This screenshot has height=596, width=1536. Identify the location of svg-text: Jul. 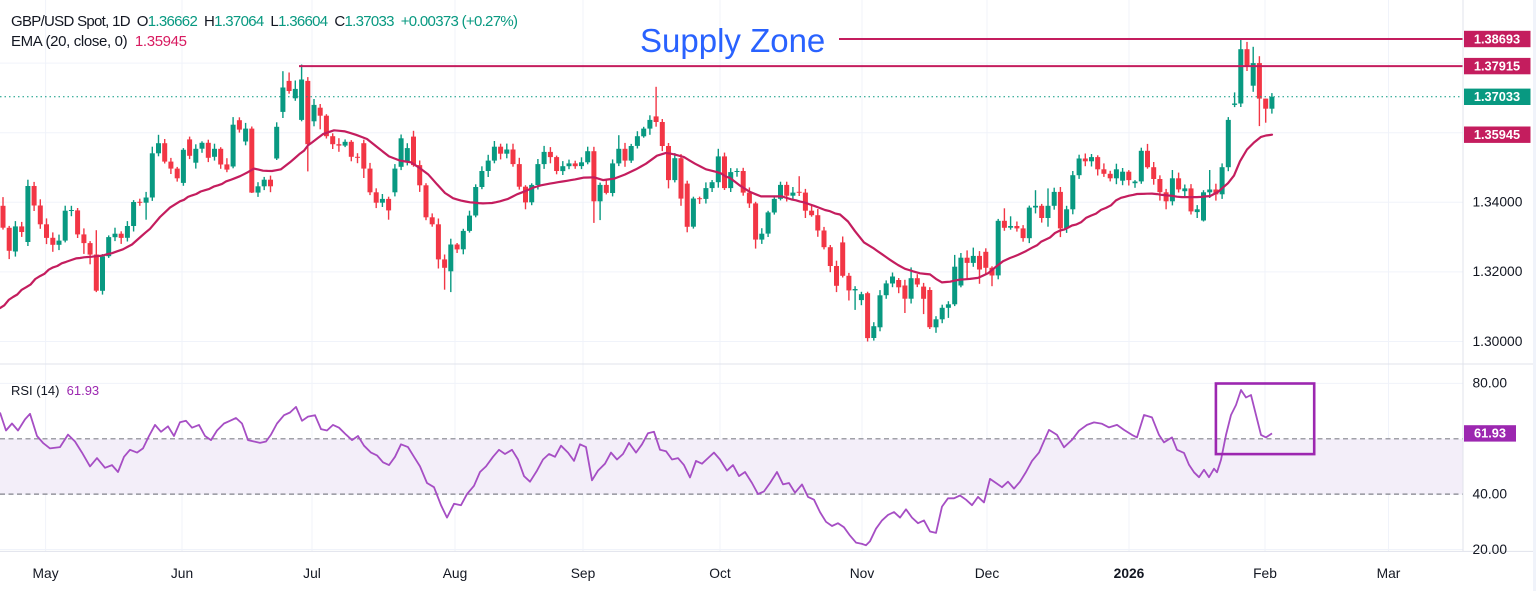
(312, 573).